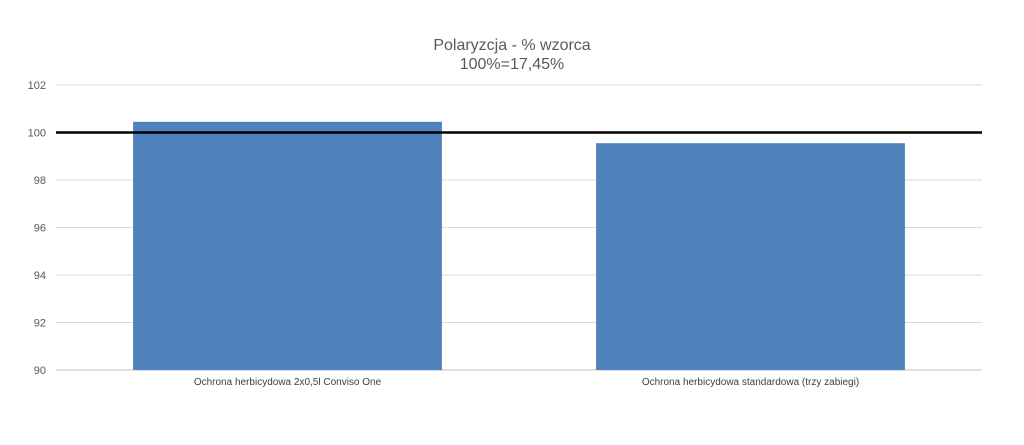 The image size is (1024, 445). I want to click on y-tick-label: 96, so click(40, 229).